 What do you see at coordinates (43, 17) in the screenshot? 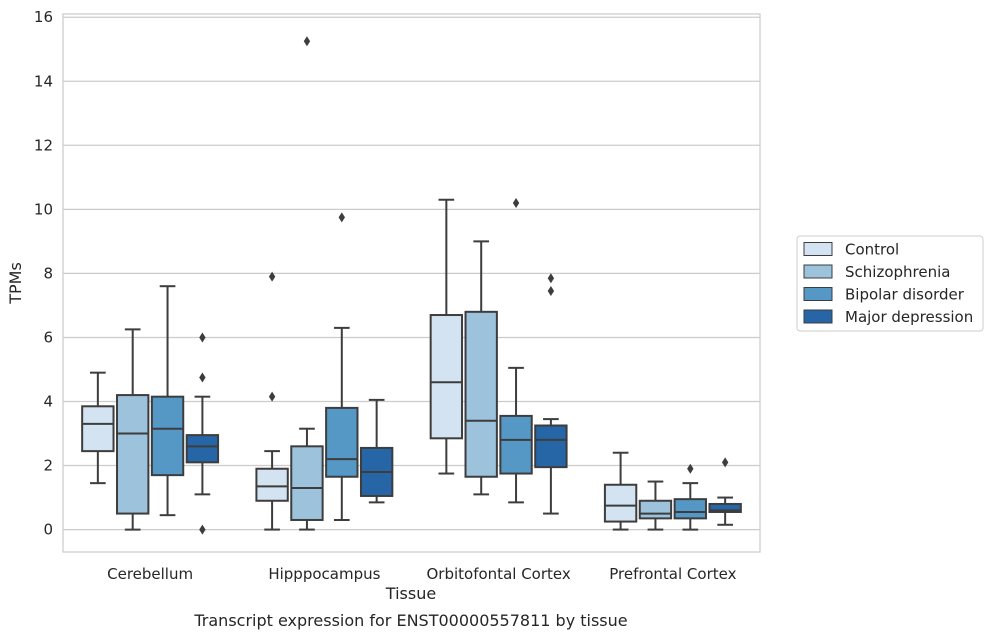
I see `y-tick-label-8: 16` at bounding box center [43, 17].